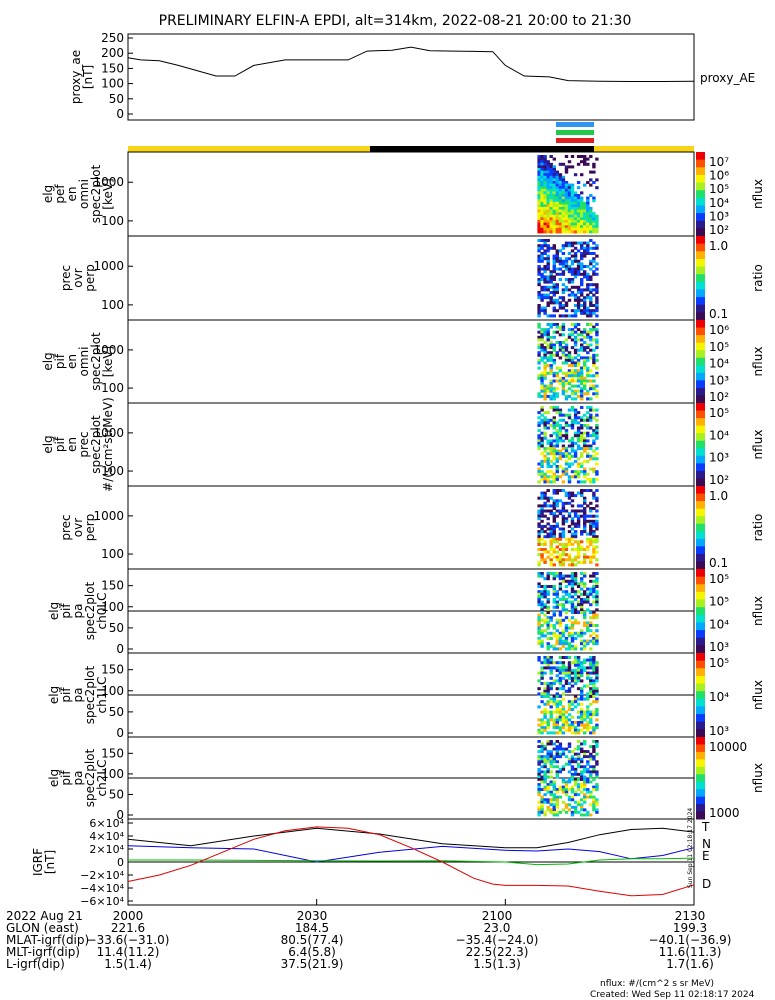 This screenshot has width=775, height=1000. What do you see at coordinates (758, 778) in the screenshot?
I see `pa2-cb-label: nflux` at bounding box center [758, 778].